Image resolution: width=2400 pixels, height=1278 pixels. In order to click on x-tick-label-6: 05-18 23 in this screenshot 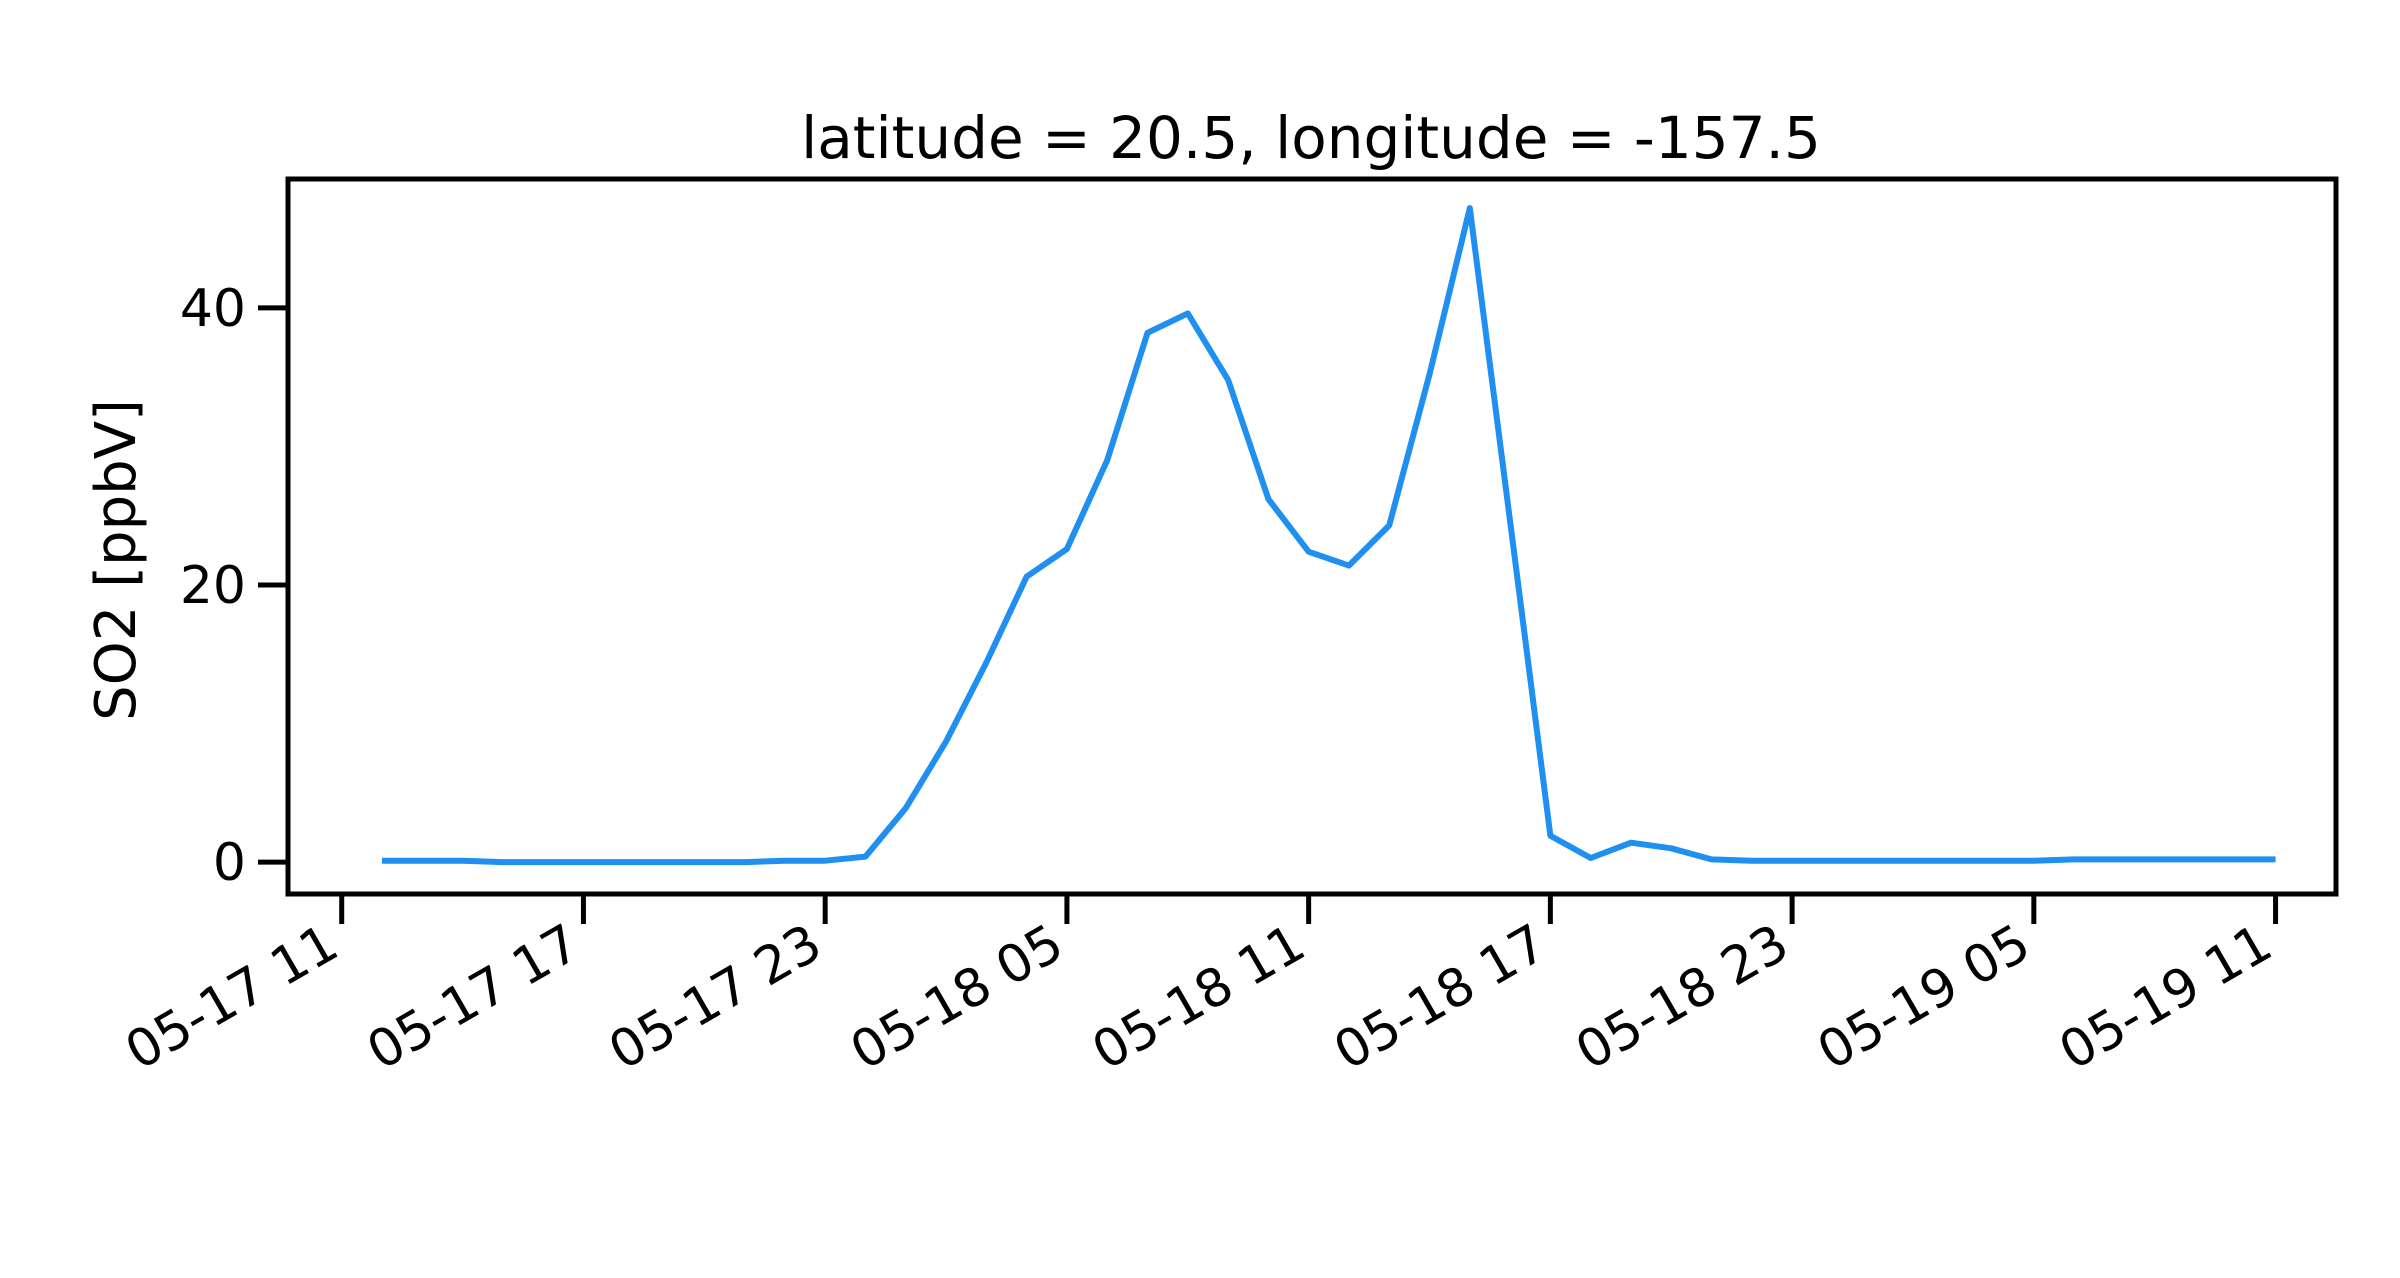, I will do `click(1682, 997)`.